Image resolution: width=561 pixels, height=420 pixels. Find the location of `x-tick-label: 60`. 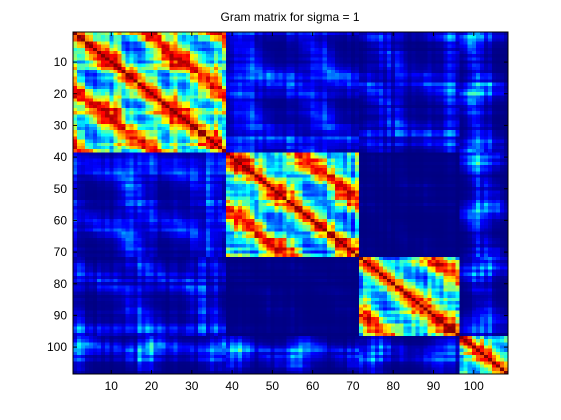

x-tick-label: 60 is located at coordinates (313, 386).